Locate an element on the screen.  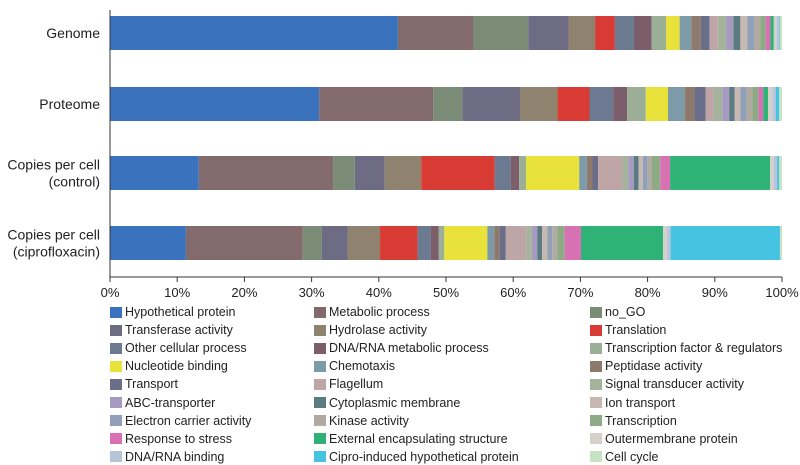
legend-item: Transferase activity is located at coordinates (171, 330).